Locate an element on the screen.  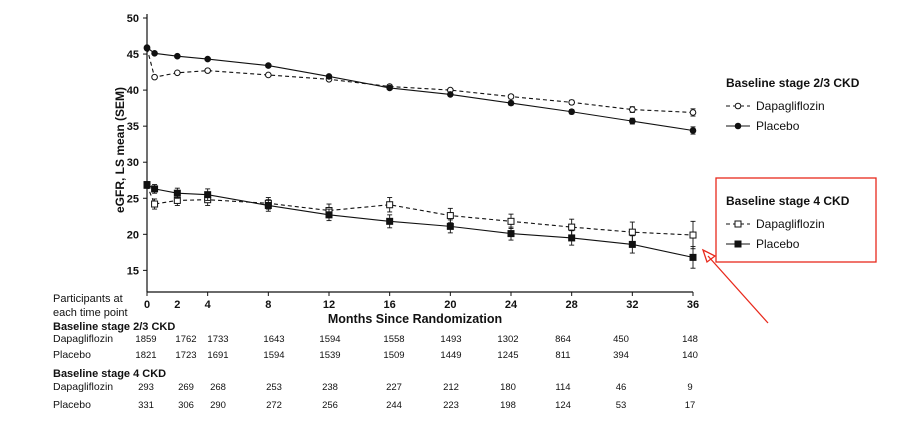
participants-count: 1762 is located at coordinates (185, 339).